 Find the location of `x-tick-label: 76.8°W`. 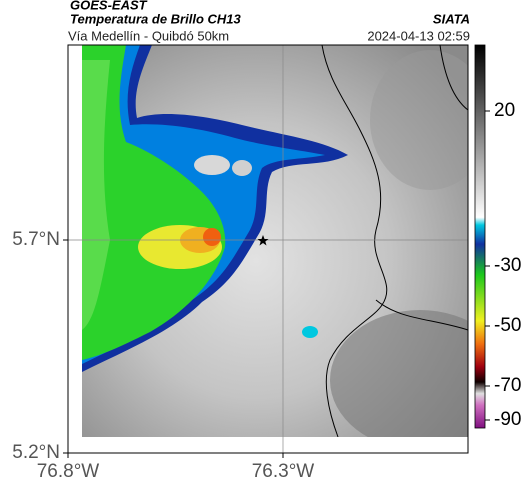

x-tick-label: 76.8°W is located at coordinates (68, 471).